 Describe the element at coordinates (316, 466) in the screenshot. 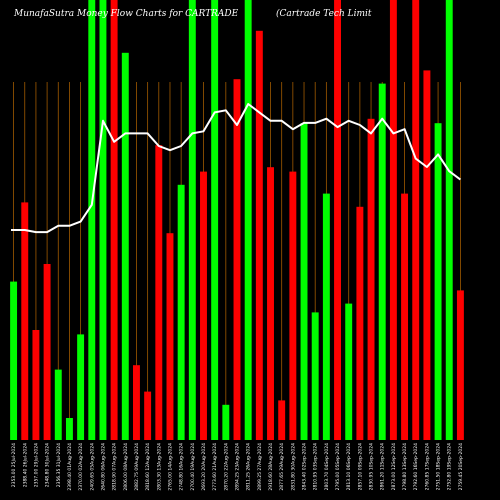

I see `x-tick-label: 2810.95 03Sep-2024` at that location.